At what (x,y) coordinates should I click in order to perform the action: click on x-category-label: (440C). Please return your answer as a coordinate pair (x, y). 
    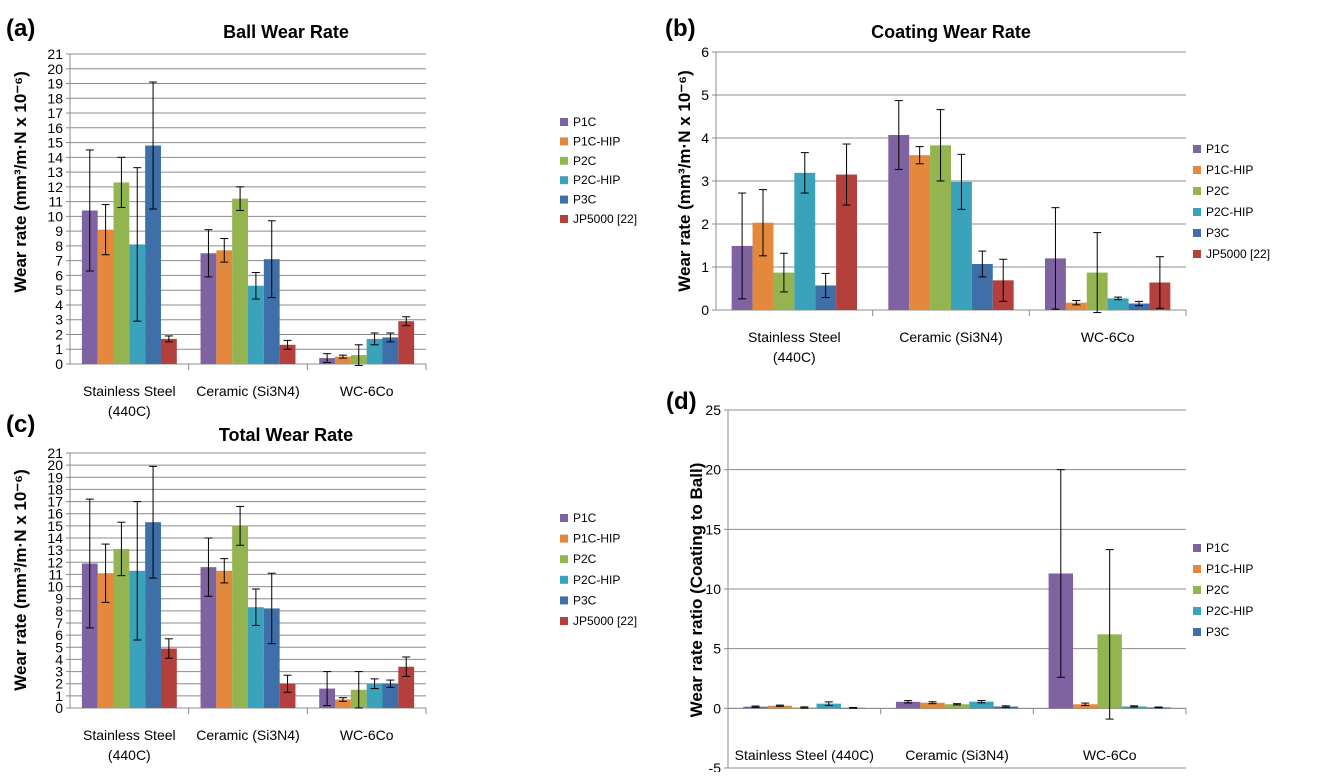
    Looking at the image, I should click on (794, 357).